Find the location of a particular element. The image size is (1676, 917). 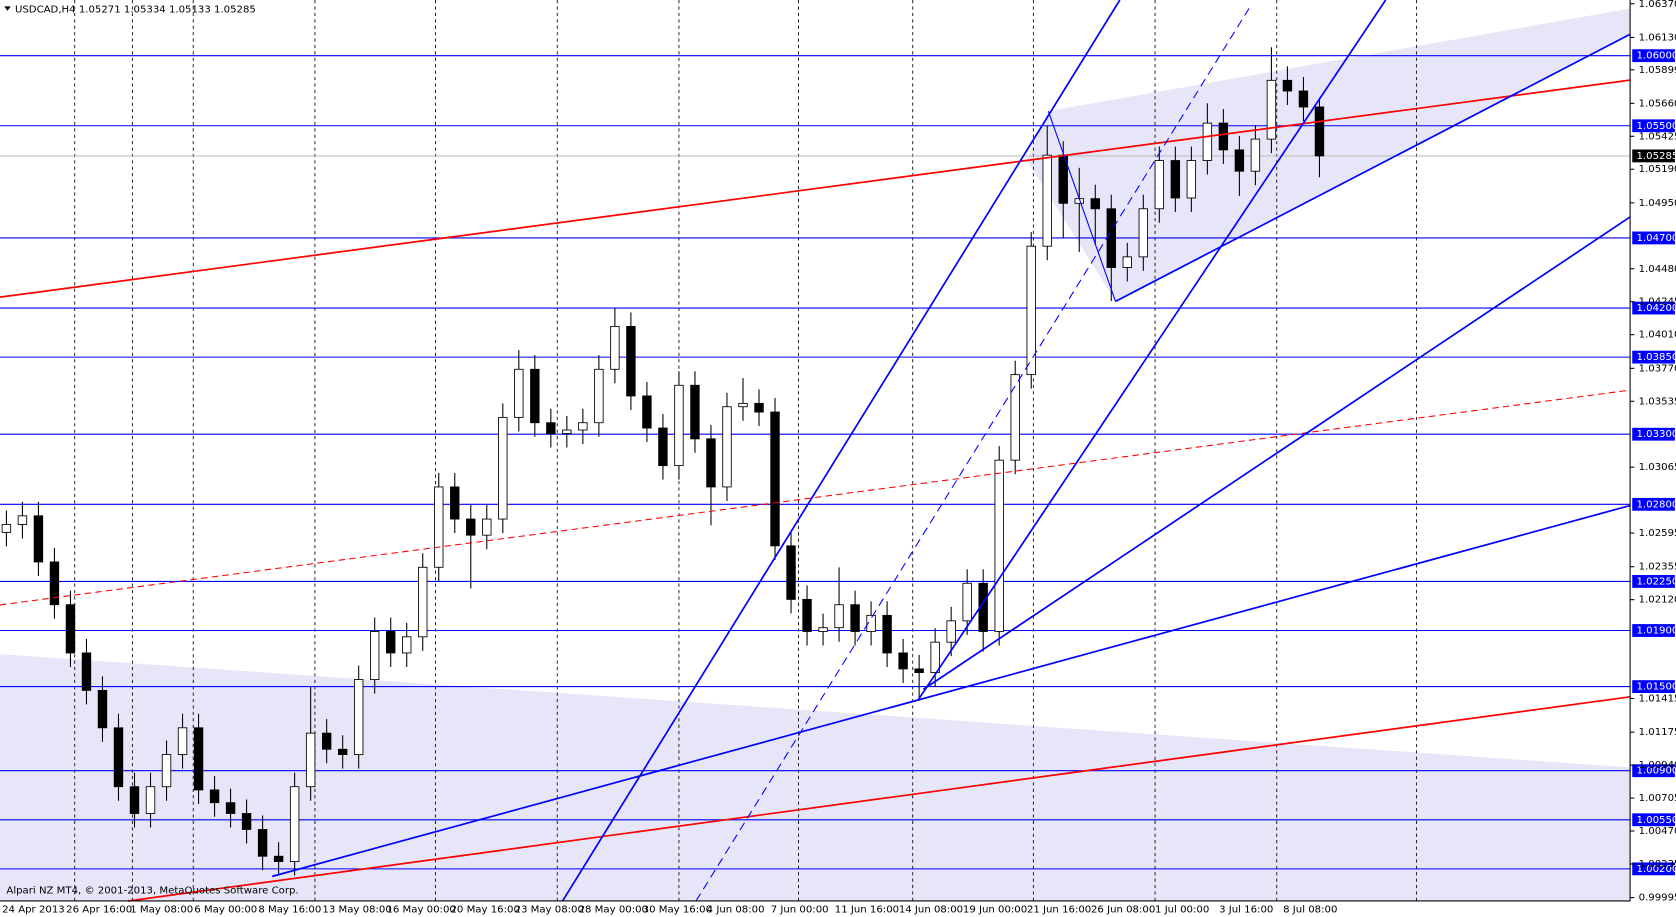

x-tick-label: 1 Jul 00:00 is located at coordinates (1182, 910).